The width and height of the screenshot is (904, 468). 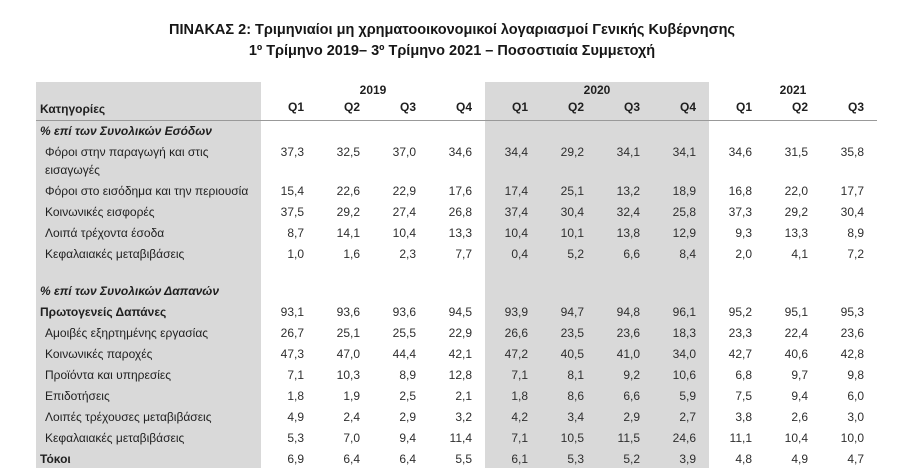 What do you see at coordinates (737, 458) in the screenshot?
I see `value-cell: 4,8` at bounding box center [737, 458].